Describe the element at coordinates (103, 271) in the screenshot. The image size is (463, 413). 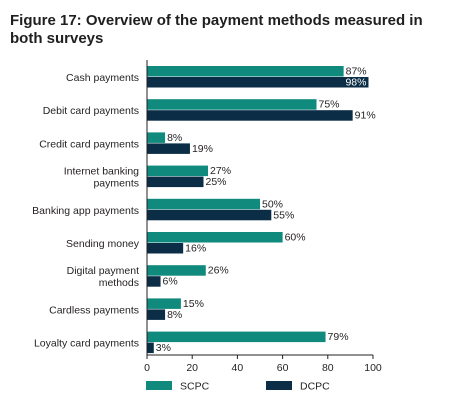
I see `category-label: Digital payment` at that location.